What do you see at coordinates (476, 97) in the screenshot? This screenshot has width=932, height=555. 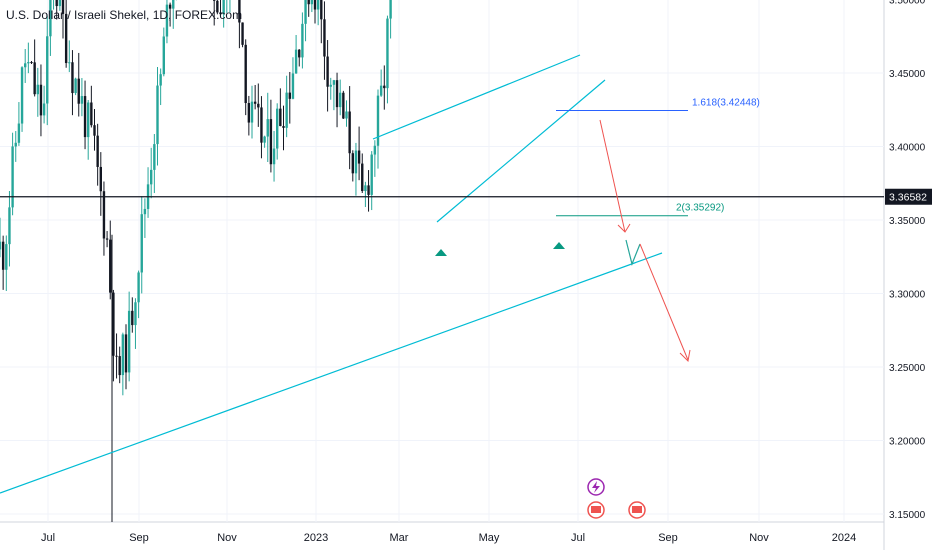 I see `channel-upper` at bounding box center [476, 97].